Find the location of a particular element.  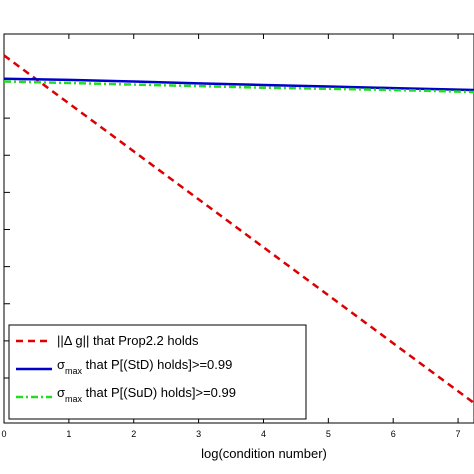

x-tick-label: 2 is located at coordinates (133, 434).